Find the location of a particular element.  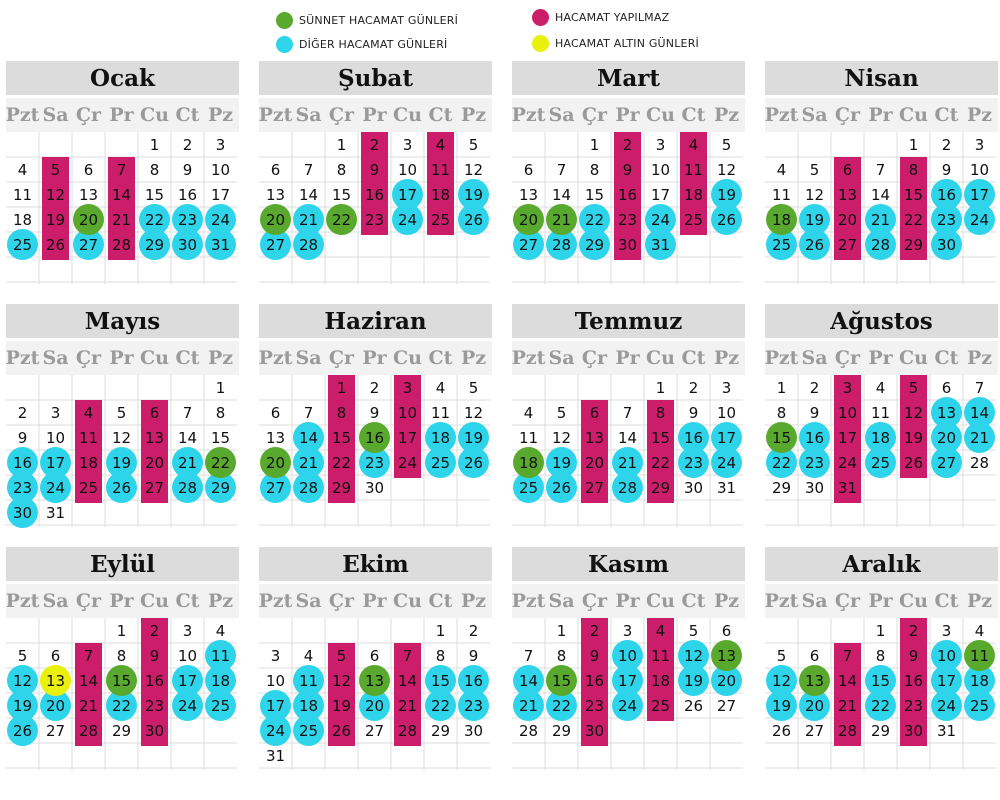

day-cell: 6 is located at coordinates (275, 169).